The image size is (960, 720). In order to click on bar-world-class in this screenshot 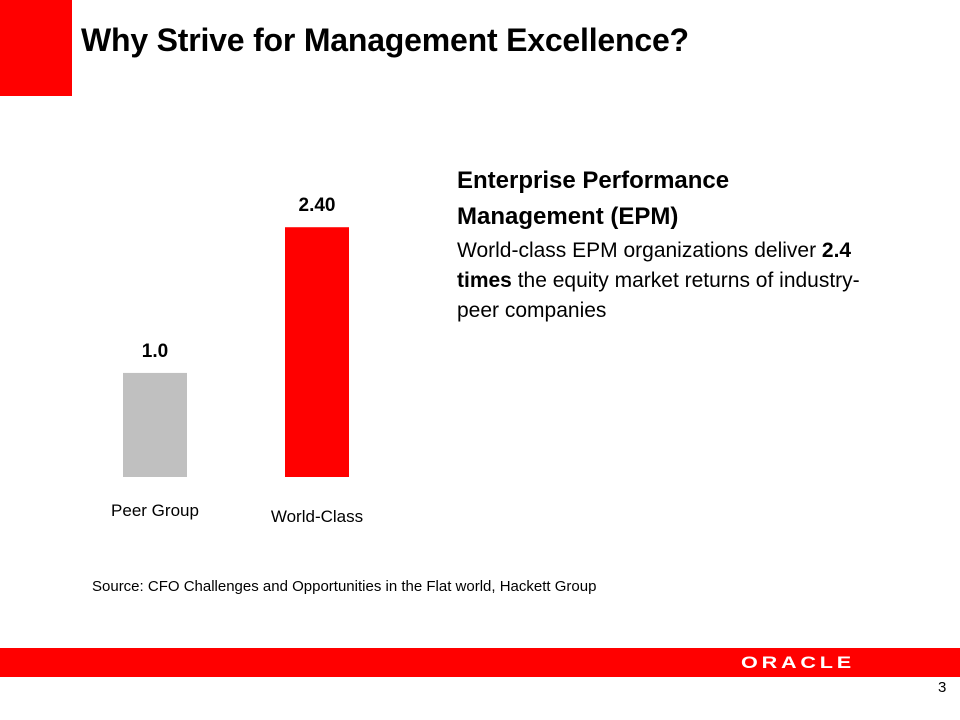, I will do `click(317, 352)`.